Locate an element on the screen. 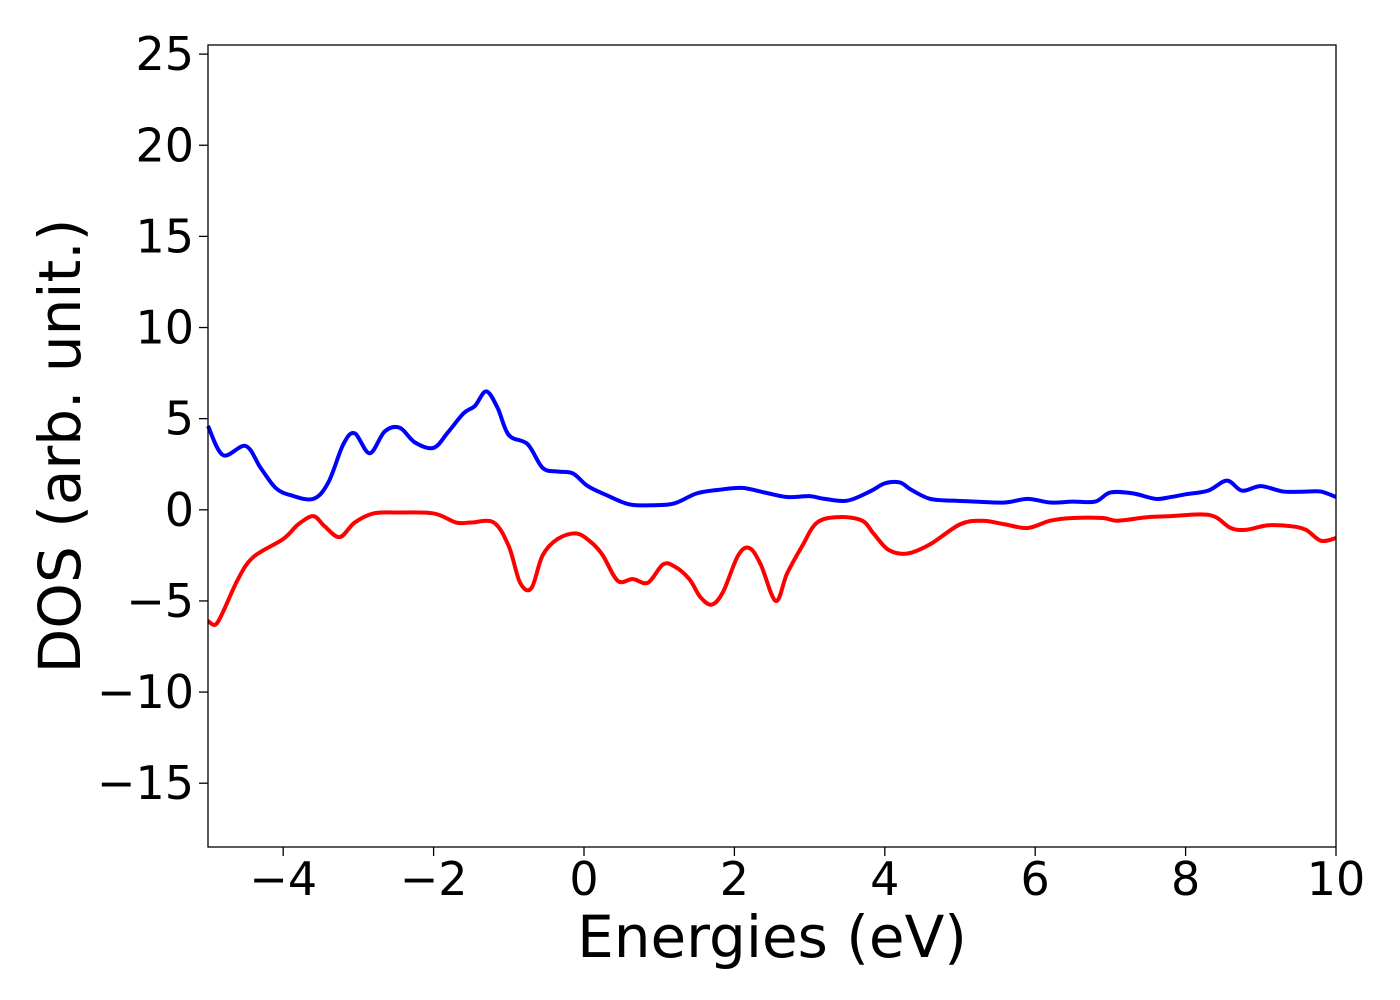  y-axis-label: DOS (arb. unit.) is located at coordinates (60, 446).